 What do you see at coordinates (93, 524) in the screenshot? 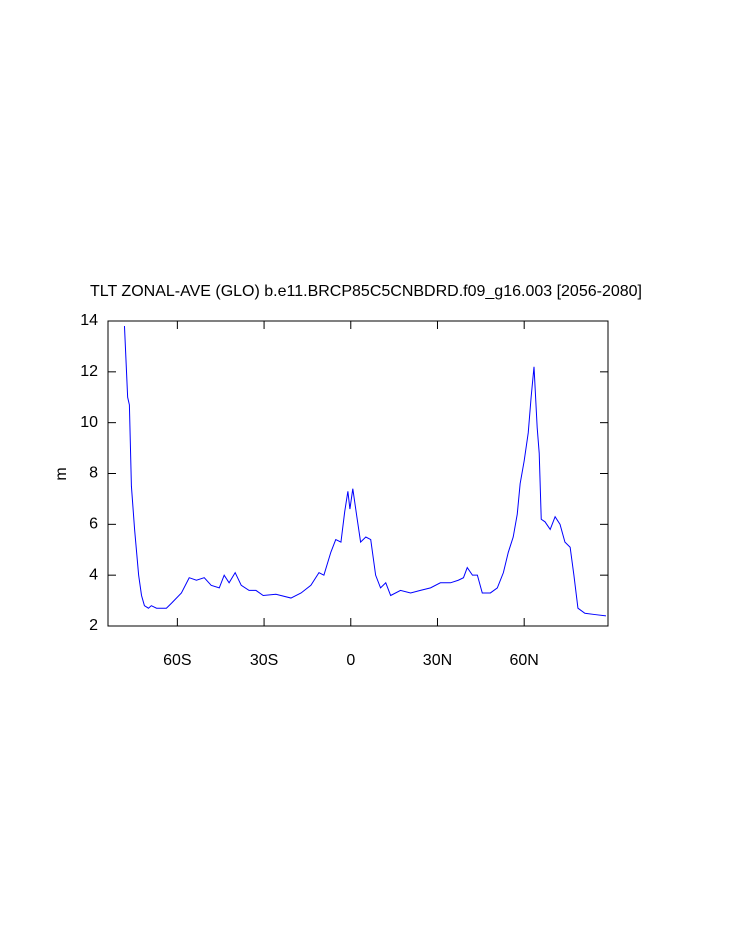
I see `y-tick-label: 6` at bounding box center [93, 524].